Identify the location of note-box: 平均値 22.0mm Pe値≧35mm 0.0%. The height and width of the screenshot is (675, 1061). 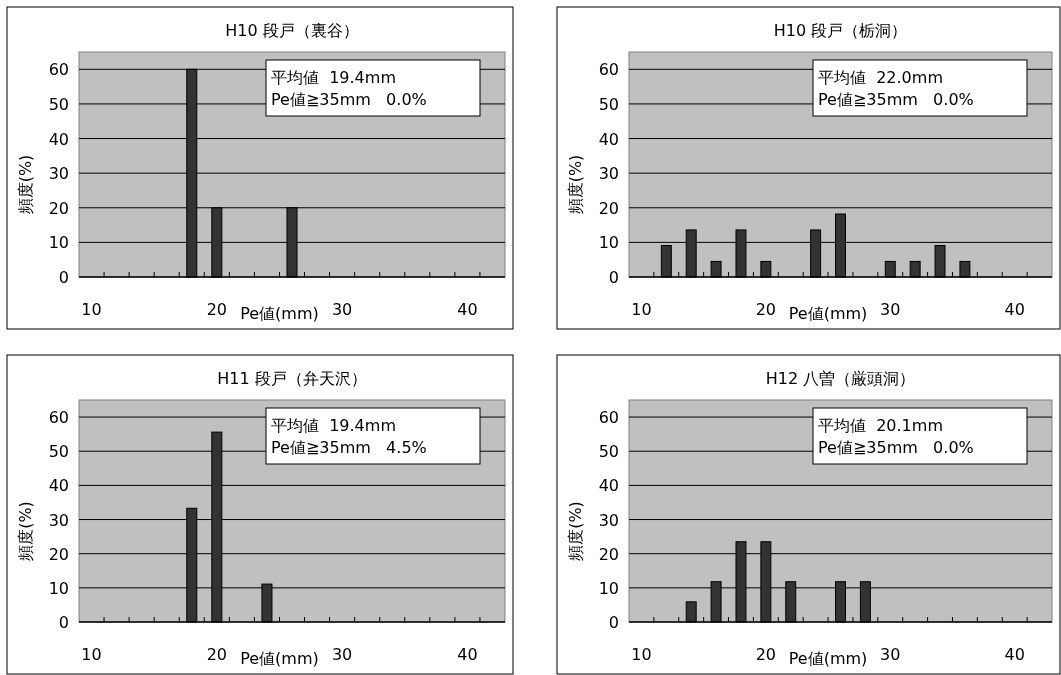
(920, 88).